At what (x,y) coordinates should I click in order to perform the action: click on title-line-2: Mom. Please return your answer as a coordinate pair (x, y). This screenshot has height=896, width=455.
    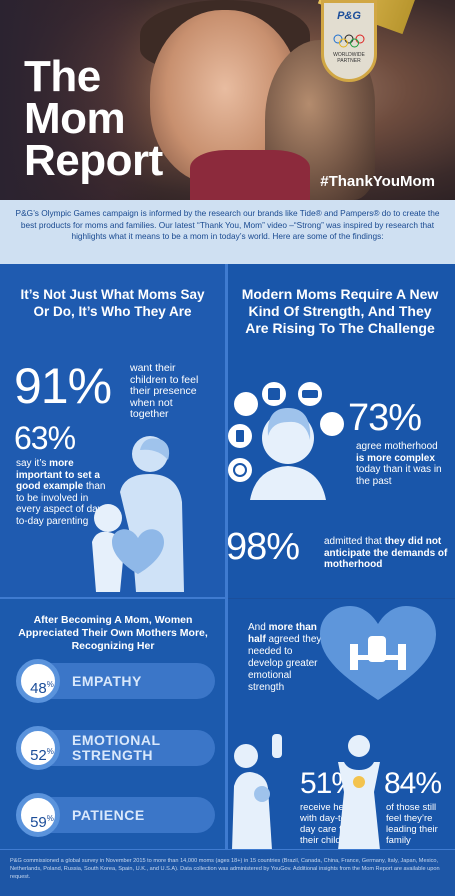
    Looking at the image, I should click on (75, 118).